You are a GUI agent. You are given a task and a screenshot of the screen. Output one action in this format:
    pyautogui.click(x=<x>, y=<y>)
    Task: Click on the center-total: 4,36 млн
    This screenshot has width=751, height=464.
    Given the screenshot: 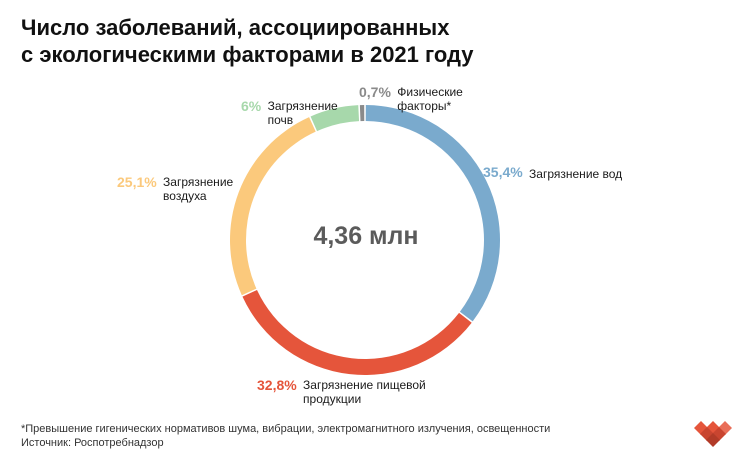 What is the action you would take?
    pyautogui.click(x=366, y=236)
    